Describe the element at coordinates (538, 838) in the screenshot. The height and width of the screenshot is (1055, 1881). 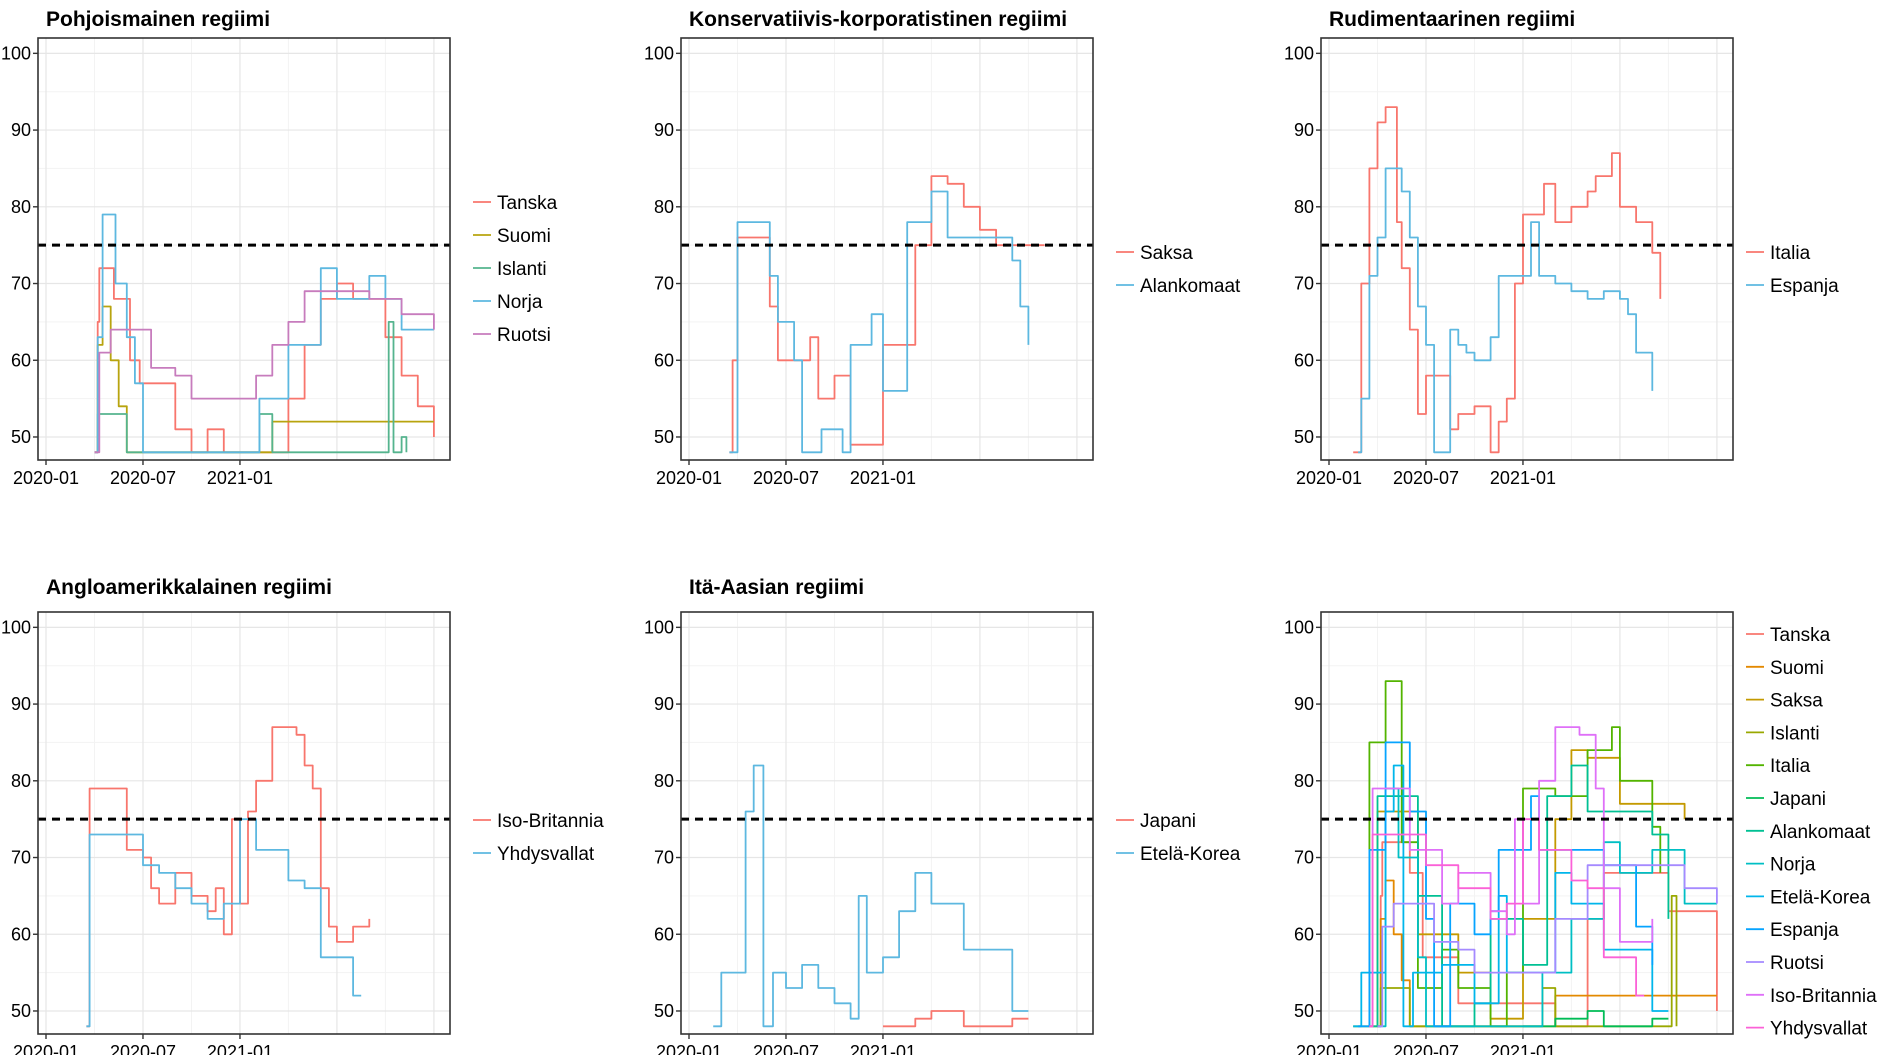
I see `legend: Iso-Britannia Yhdysvallat` at that location.